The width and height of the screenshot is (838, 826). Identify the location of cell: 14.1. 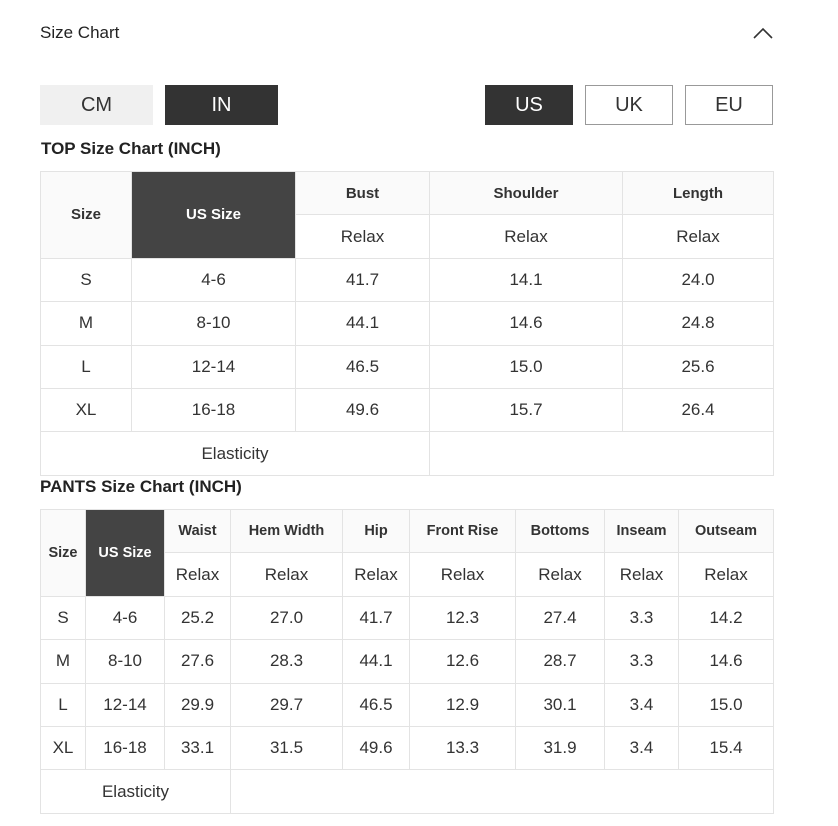
(526, 280).